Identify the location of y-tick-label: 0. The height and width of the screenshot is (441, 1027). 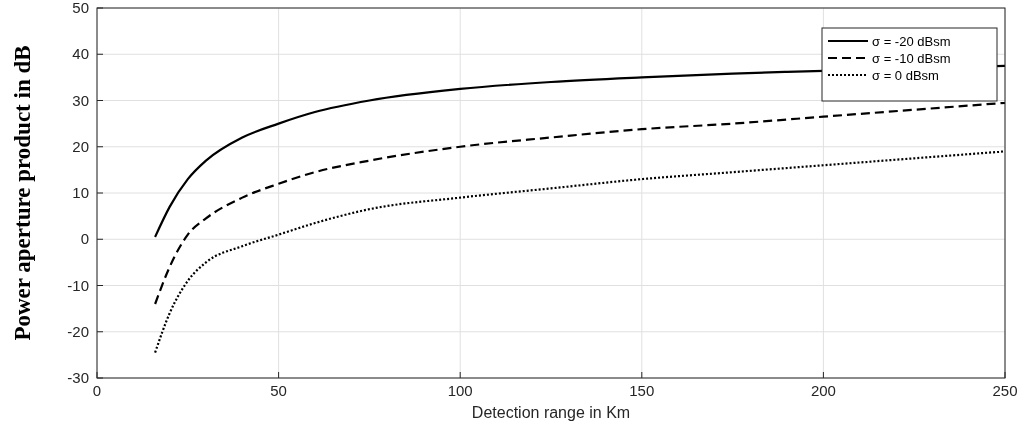
(84, 239).